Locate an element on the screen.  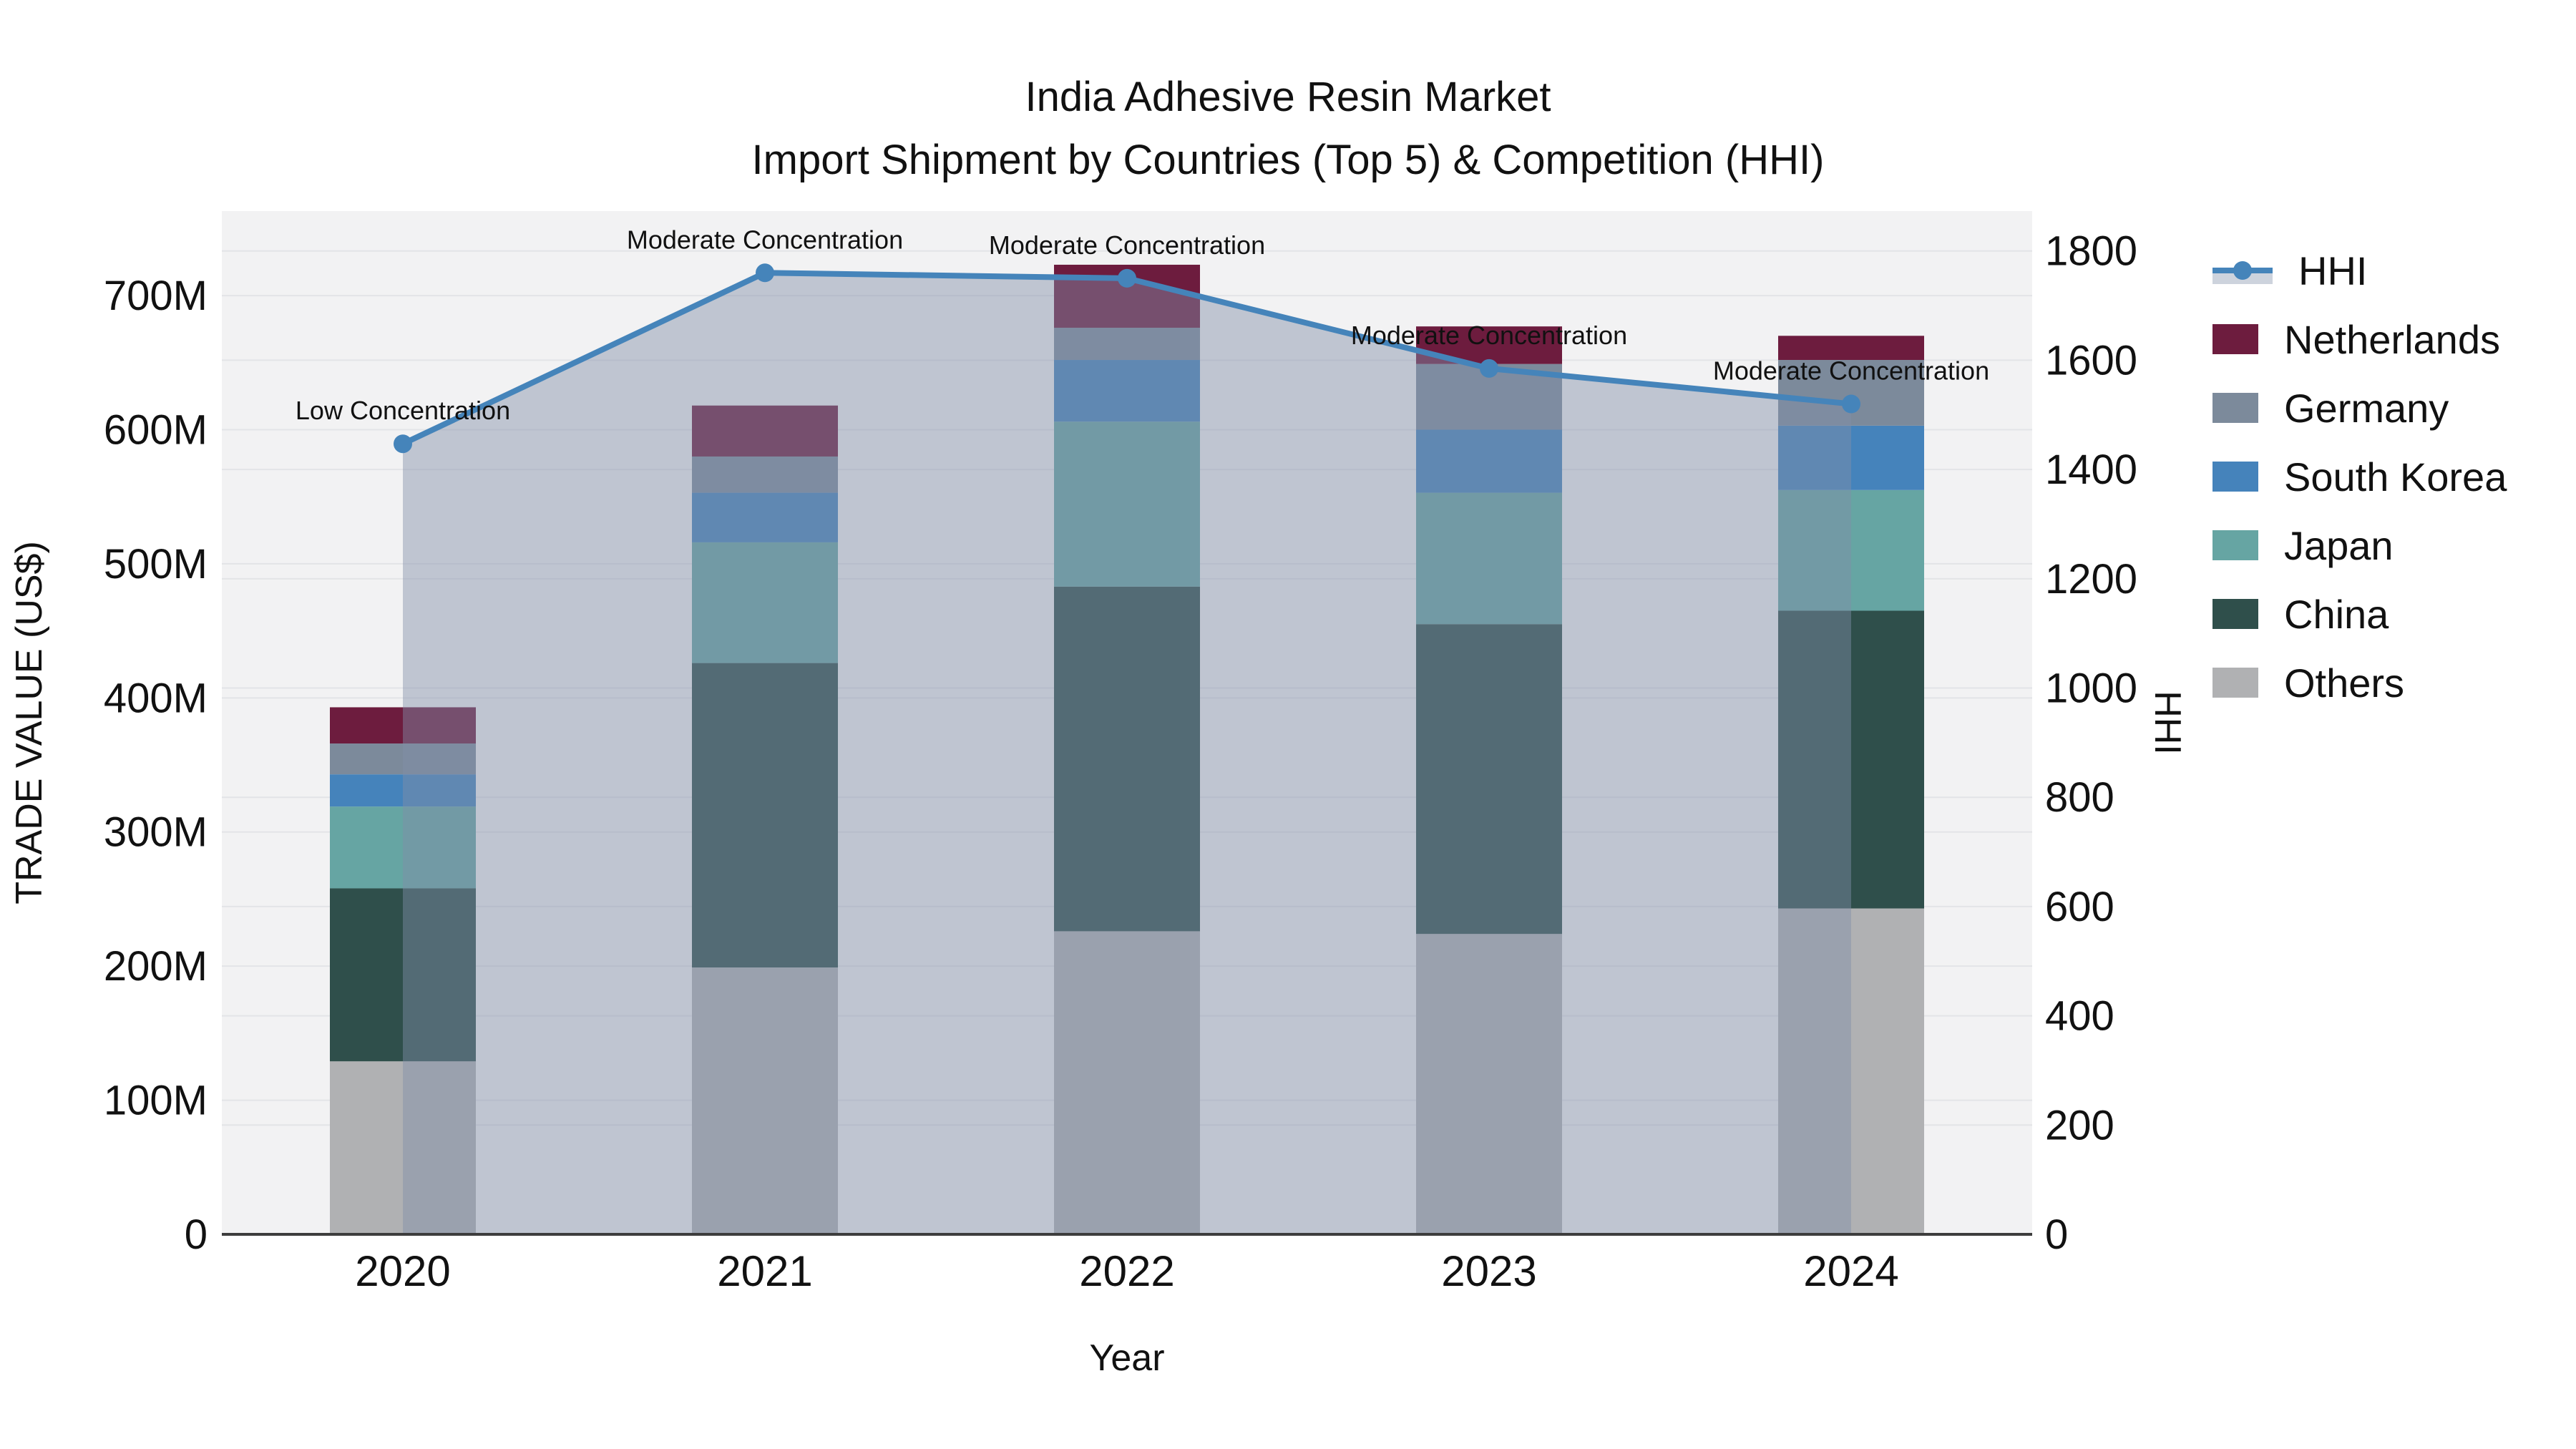
annotation-2022: Moderate Concentration is located at coordinates (1127, 245).